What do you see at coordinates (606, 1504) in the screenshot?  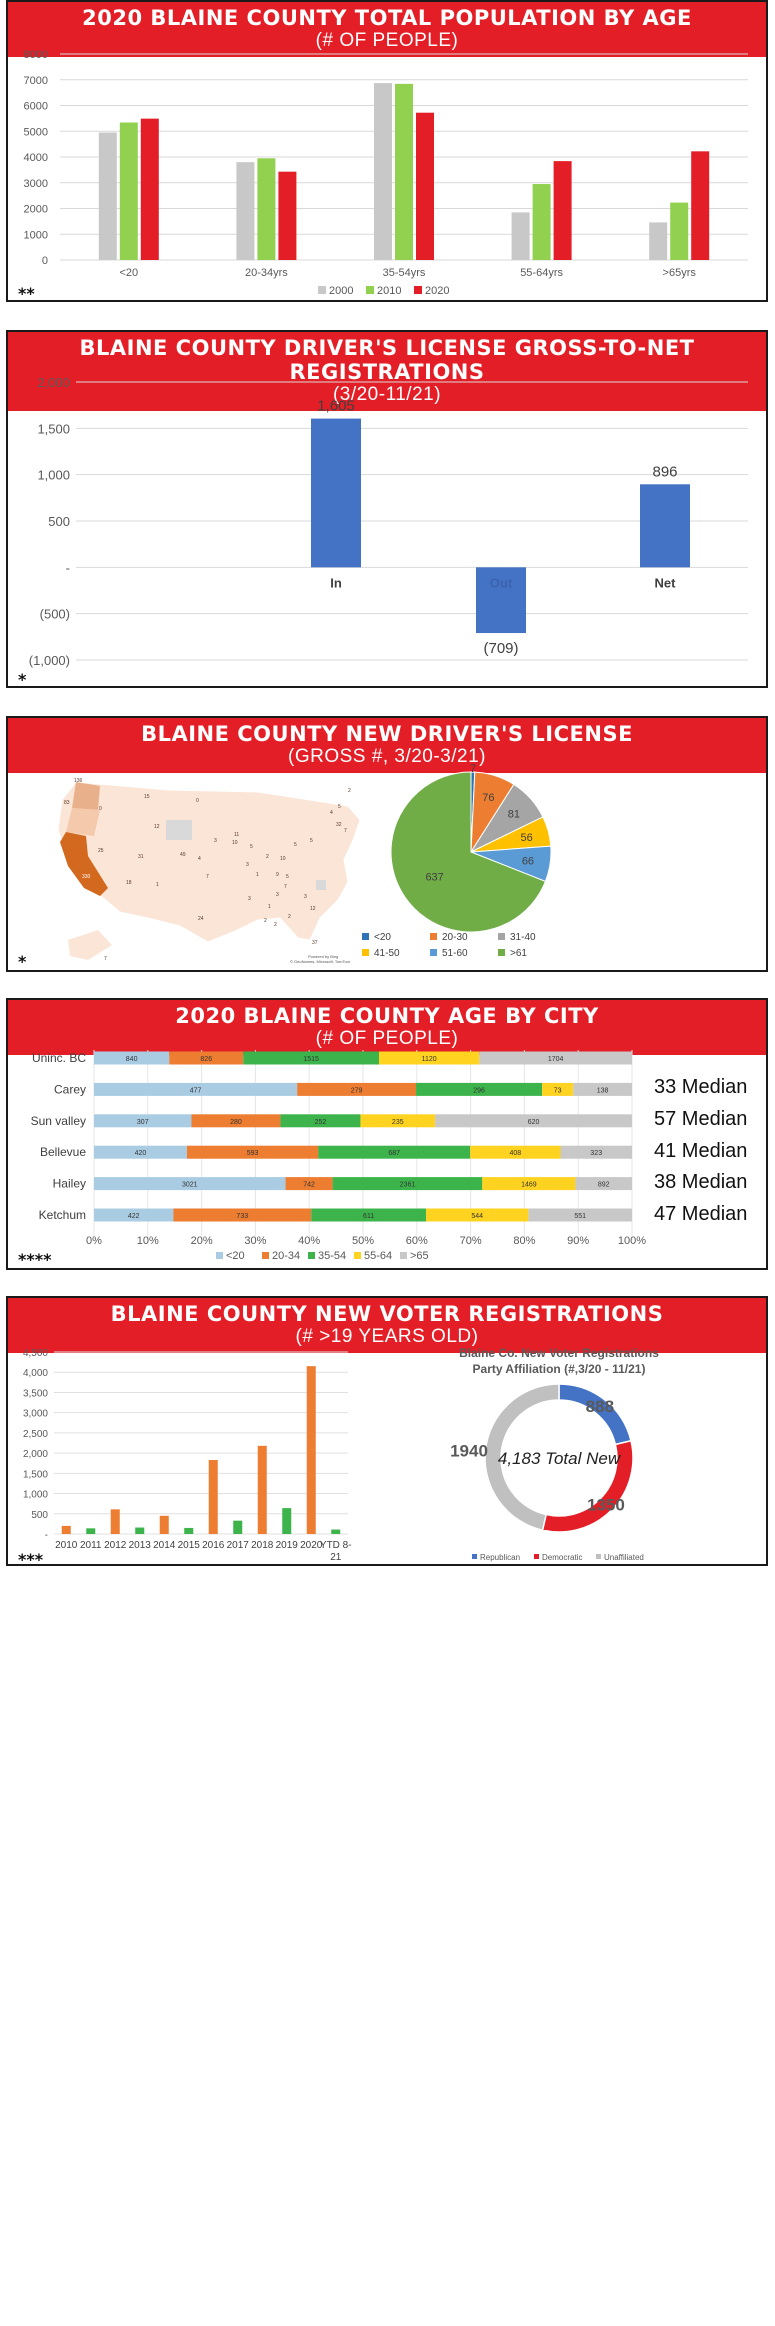 I see `donut-data-label-democratic: 1350` at bounding box center [606, 1504].